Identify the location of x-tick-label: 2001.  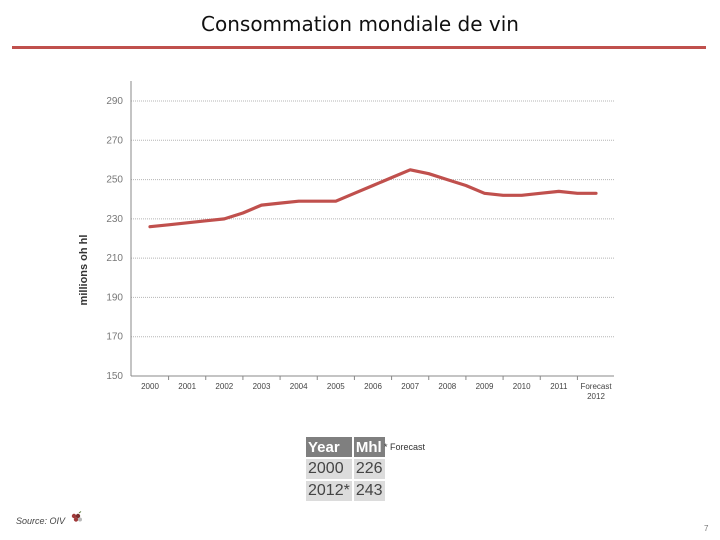
(187, 386).